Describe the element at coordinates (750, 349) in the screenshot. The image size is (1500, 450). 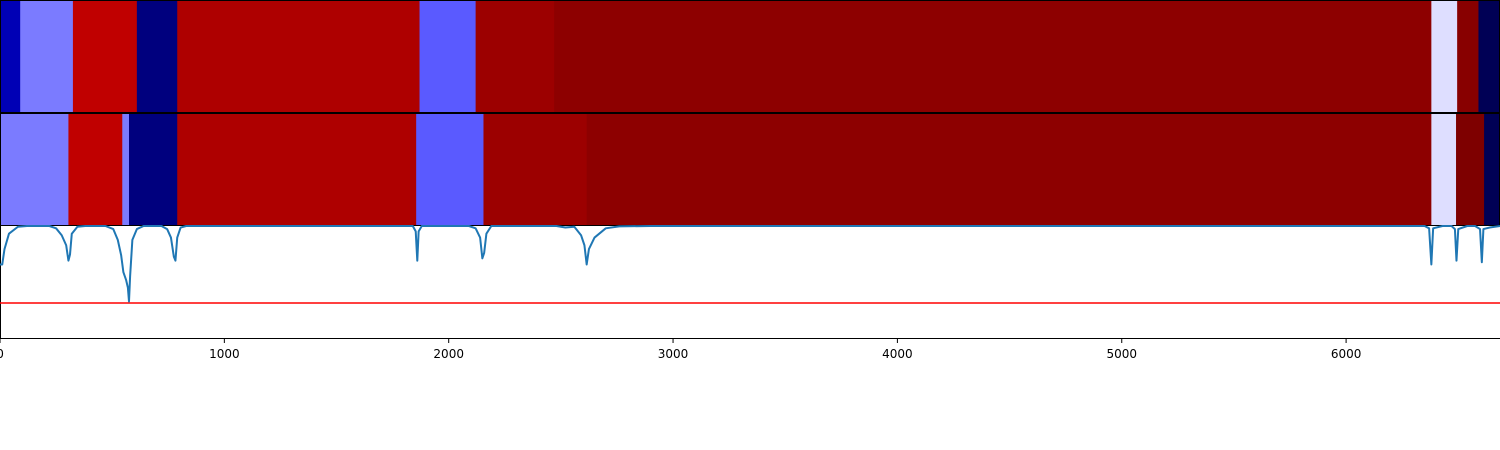
I see `x-axis: 0 1000 2000 3000 4000 5000 6000` at that location.